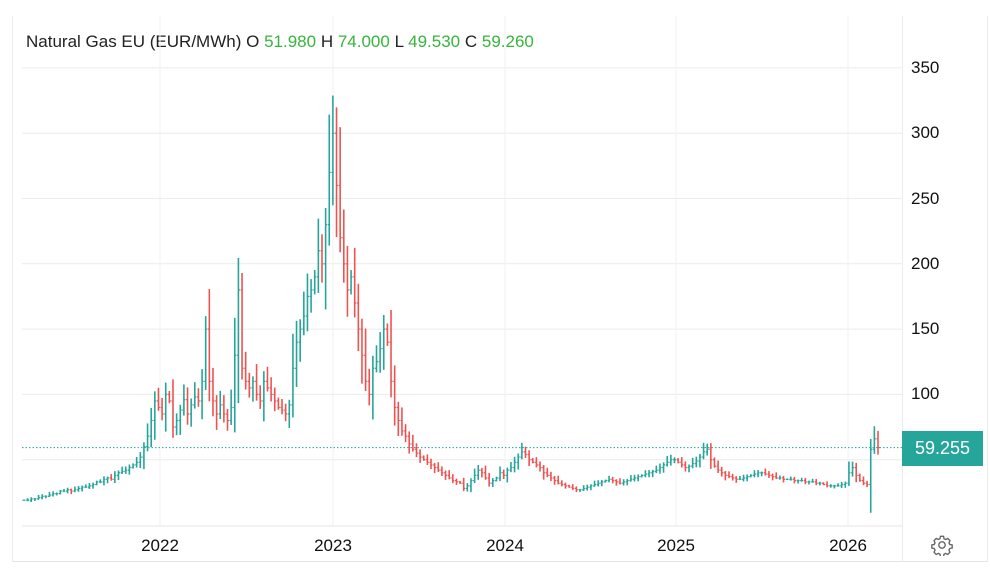 This screenshot has height=573, width=990. Describe the element at coordinates (471, 41) in the screenshot. I see `close-label: C` at that location.